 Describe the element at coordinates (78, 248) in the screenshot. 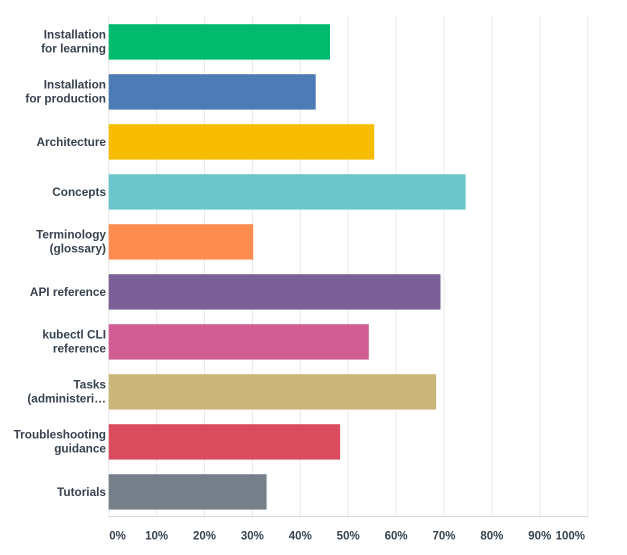

I see `svg-text: (glossary)` at that location.